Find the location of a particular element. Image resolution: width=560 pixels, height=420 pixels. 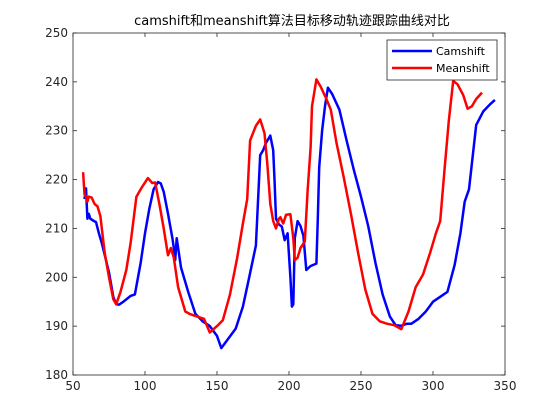

y-tick-label: 180 is located at coordinates (56, 375).